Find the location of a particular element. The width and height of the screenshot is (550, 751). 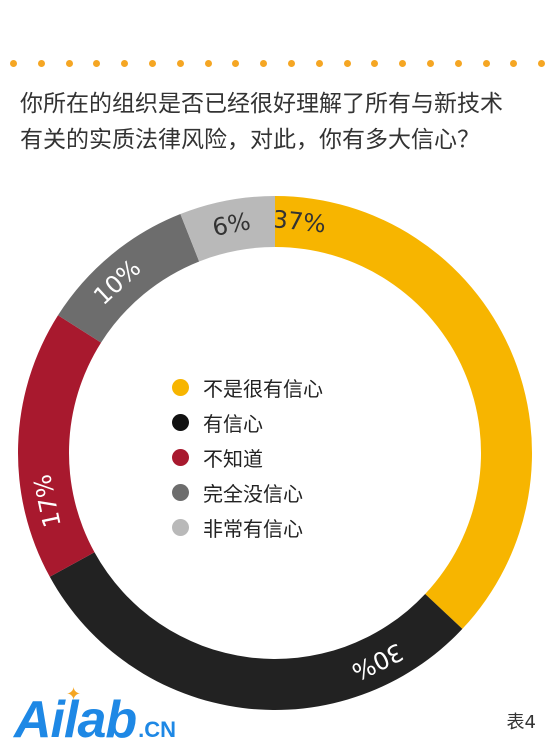

legend-label: 不是很有信心 is located at coordinates (263, 389).